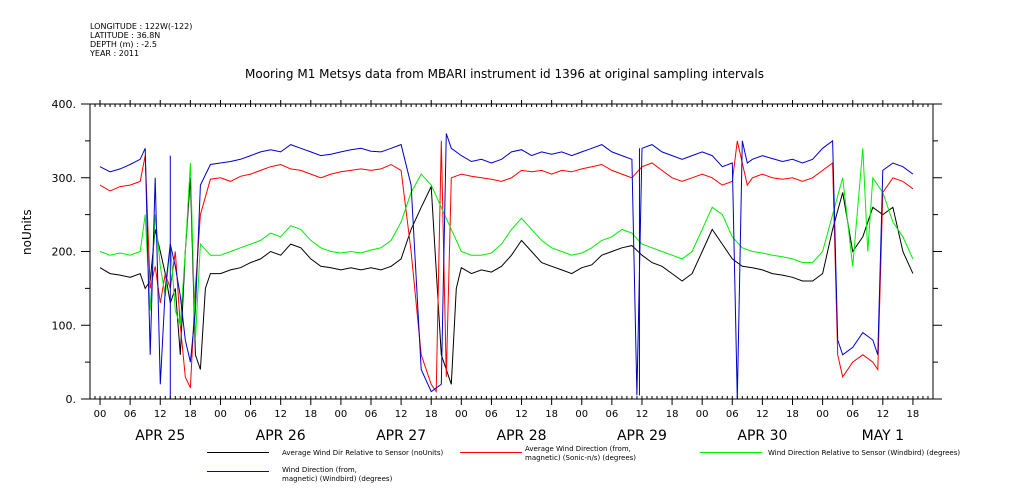 The width and height of the screenshot is (1009, 504). What do you see at coordinates (642, 436) in the screenshot?
I see `x-day-label: APR 29` at bounding box center [642, 436].